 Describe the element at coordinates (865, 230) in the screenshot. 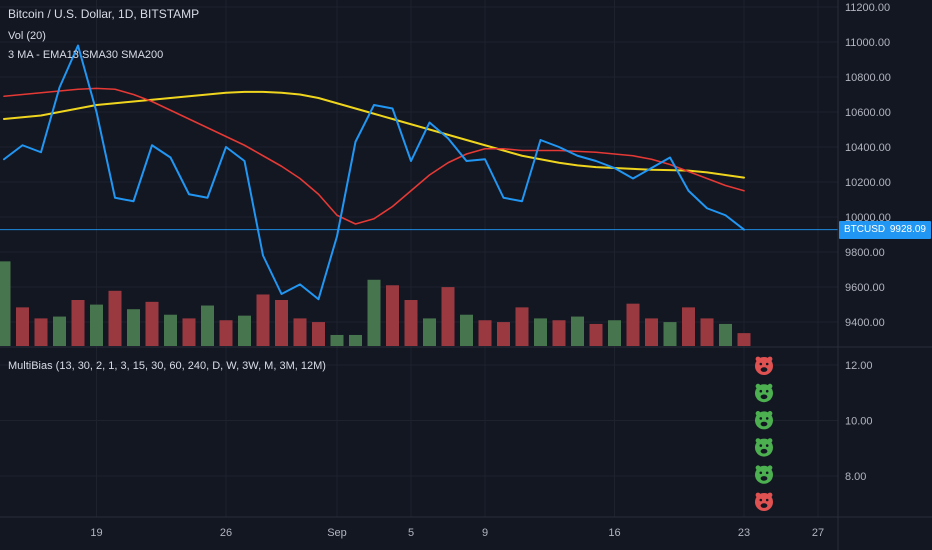

I see `price-badge-symbol: BTCUSD` at that location.